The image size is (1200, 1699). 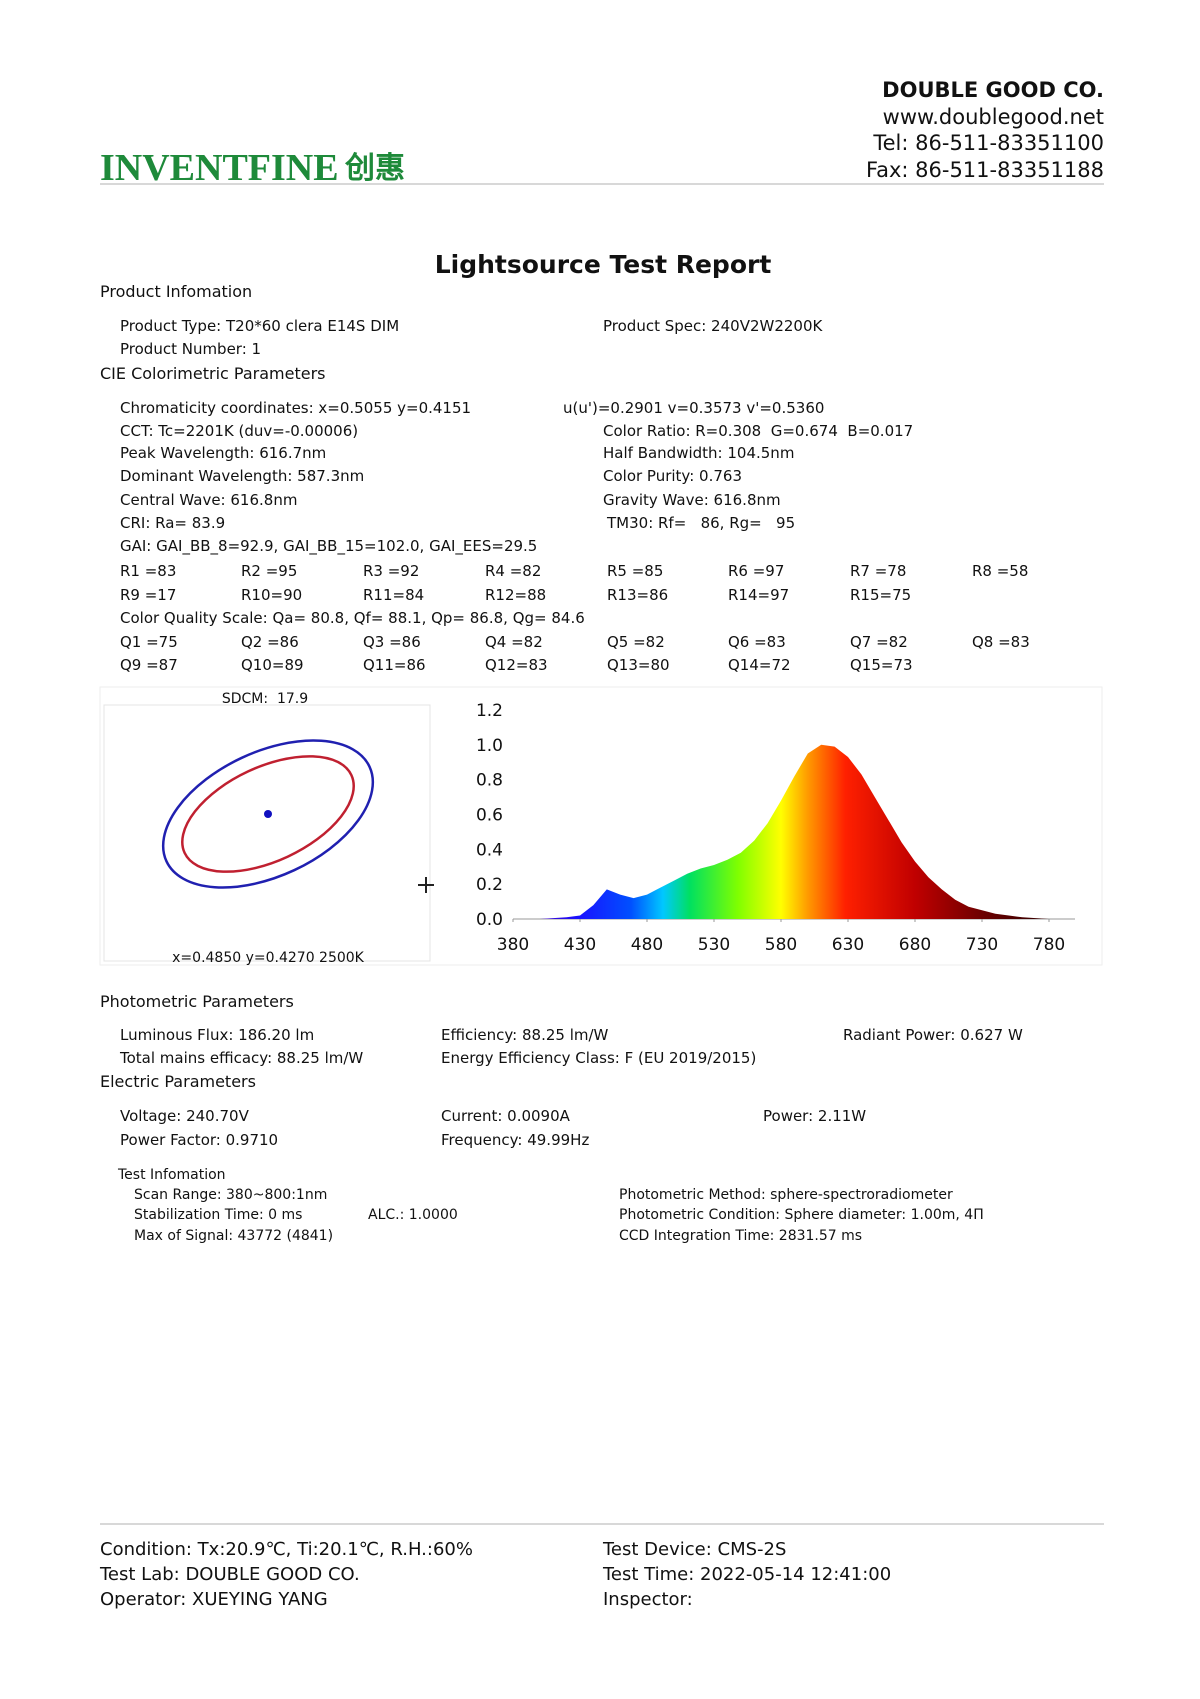 What do you see at coordinates (636, 642) in the screenshot?
I see `field: Q5 =82` at bounding box center [636, 642].